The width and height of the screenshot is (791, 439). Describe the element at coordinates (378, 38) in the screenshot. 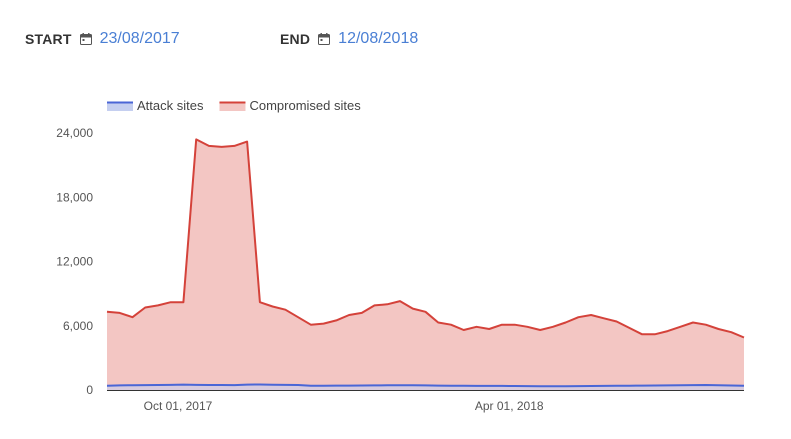

I see `end-date-value: 12/08/2018` at that location.